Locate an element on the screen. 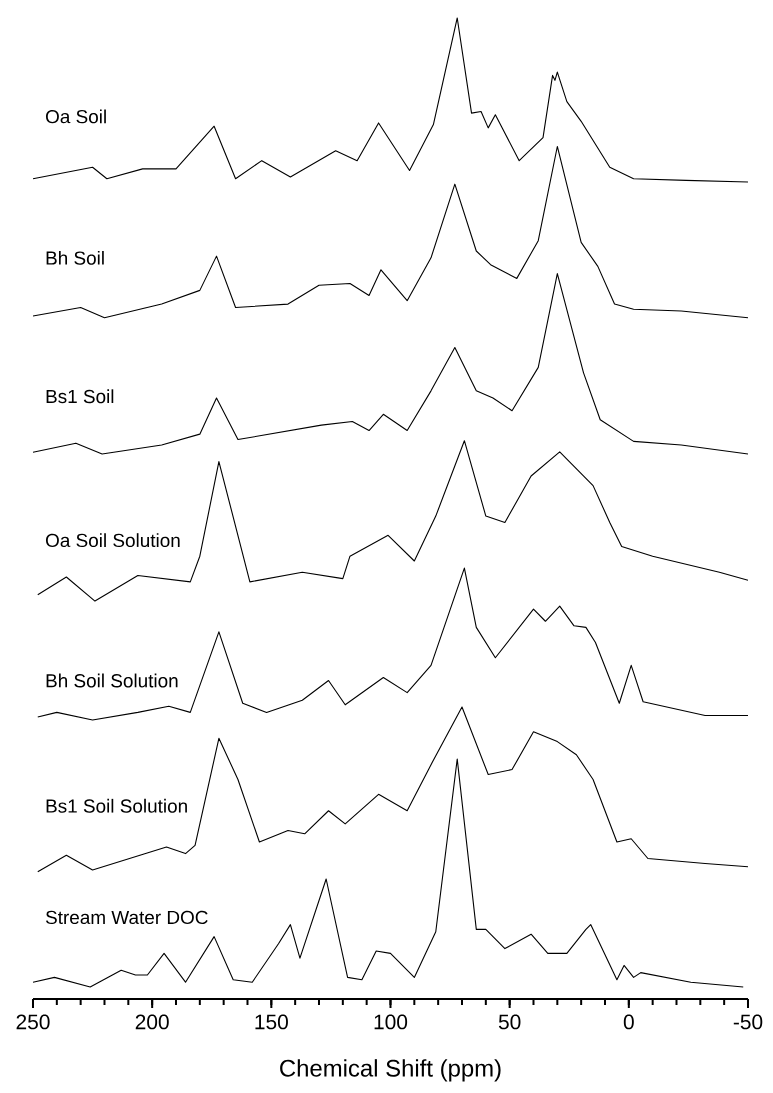  text: Bh Soil Solution is located at coordinates (112, 680).